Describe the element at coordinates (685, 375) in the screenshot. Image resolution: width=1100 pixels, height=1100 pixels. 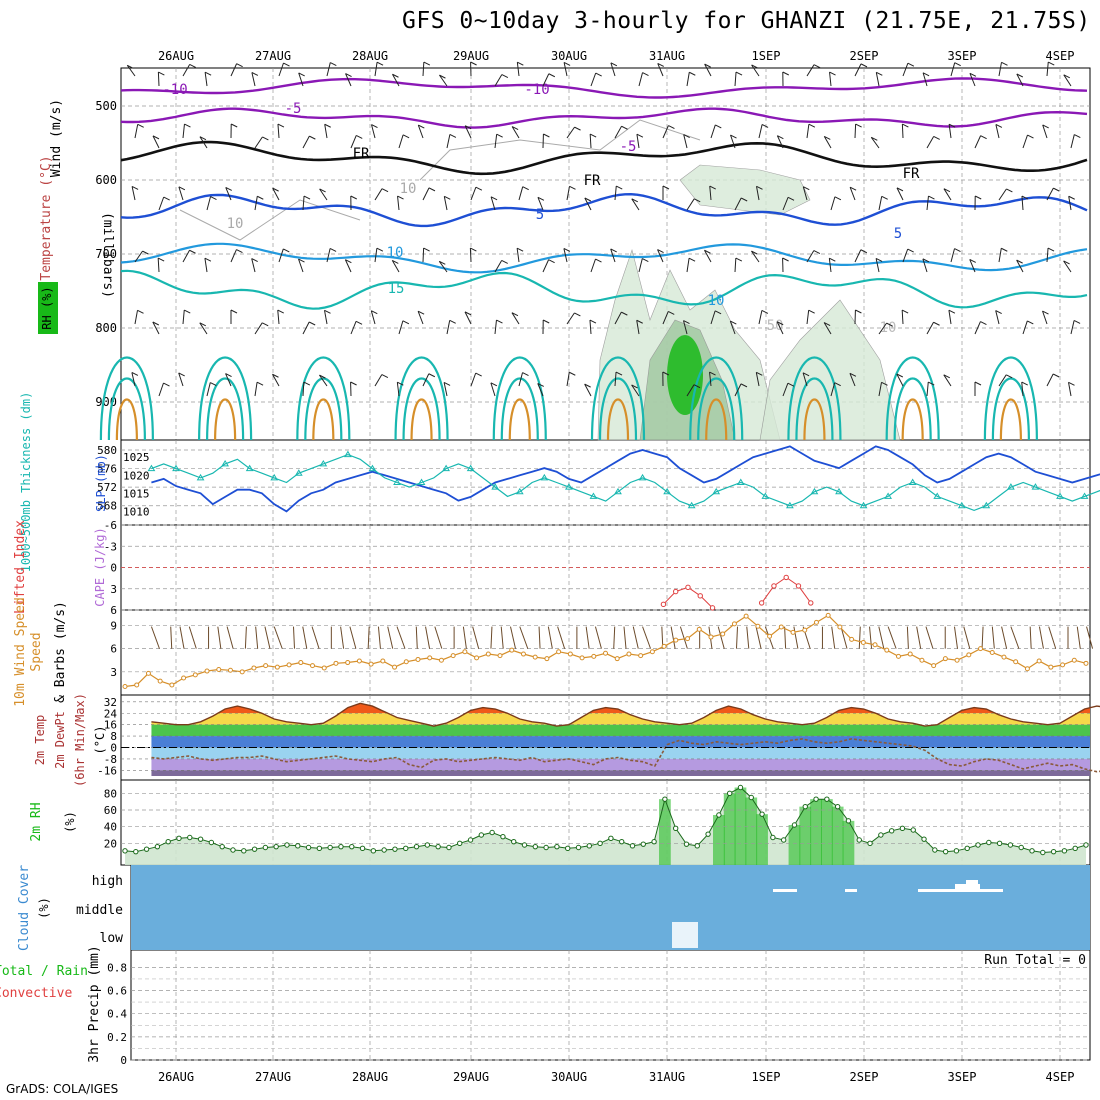
I see `rh-max-shading` at that location.